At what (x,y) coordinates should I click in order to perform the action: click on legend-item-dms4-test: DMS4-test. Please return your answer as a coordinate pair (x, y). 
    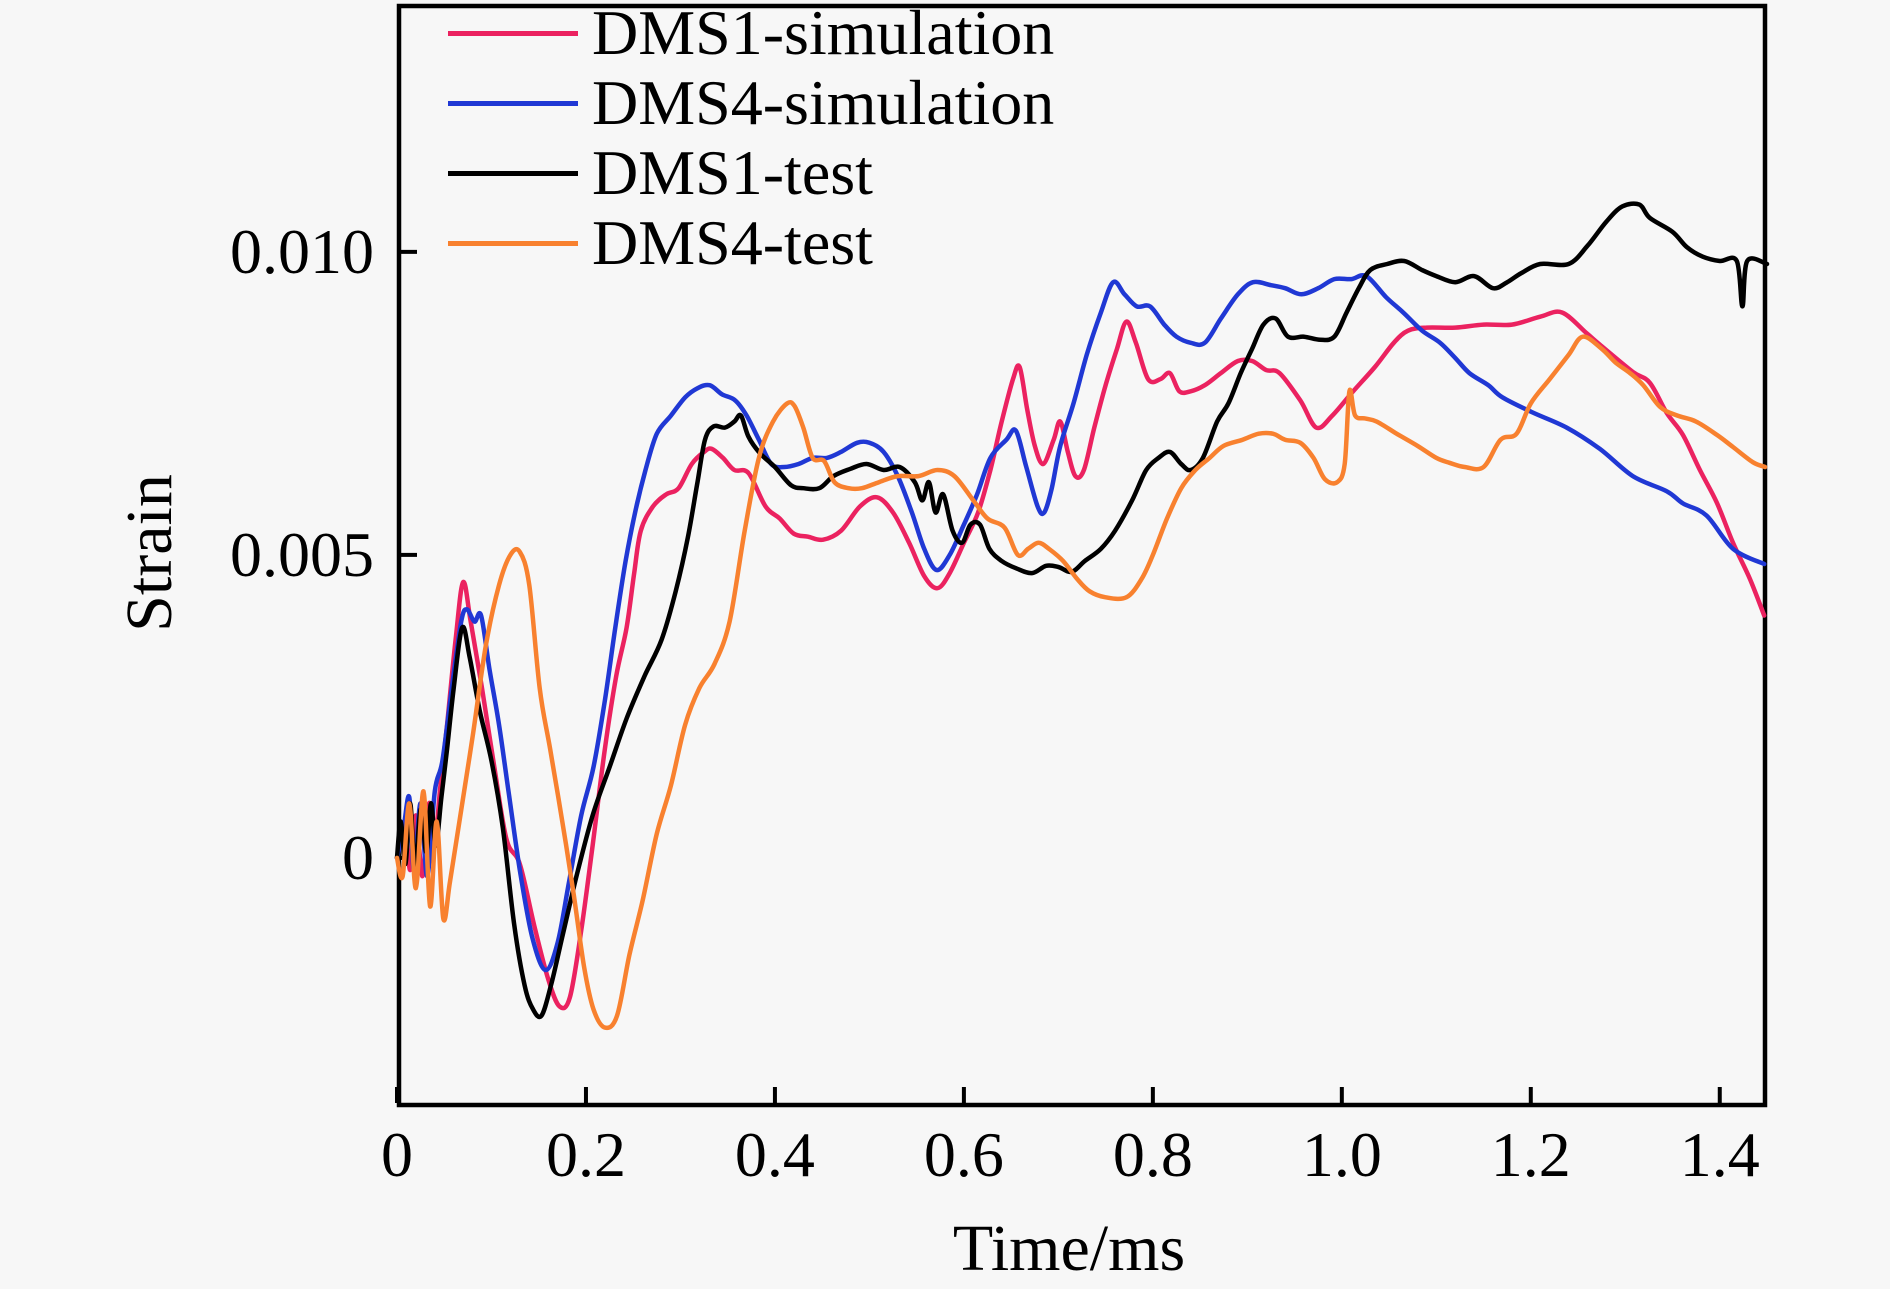
    Looking at the image, I should click on (751, 243).